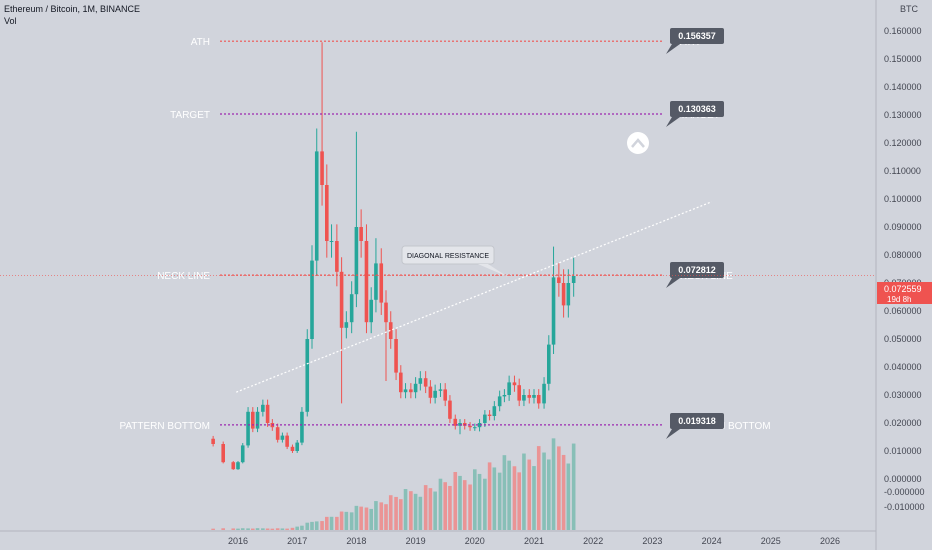 The height and width of the screenshot is (550, 932). What do you see at coordinates (493, 270) in the screenshot?
I see `annotation-pointer` at bounding box center [493, 270].